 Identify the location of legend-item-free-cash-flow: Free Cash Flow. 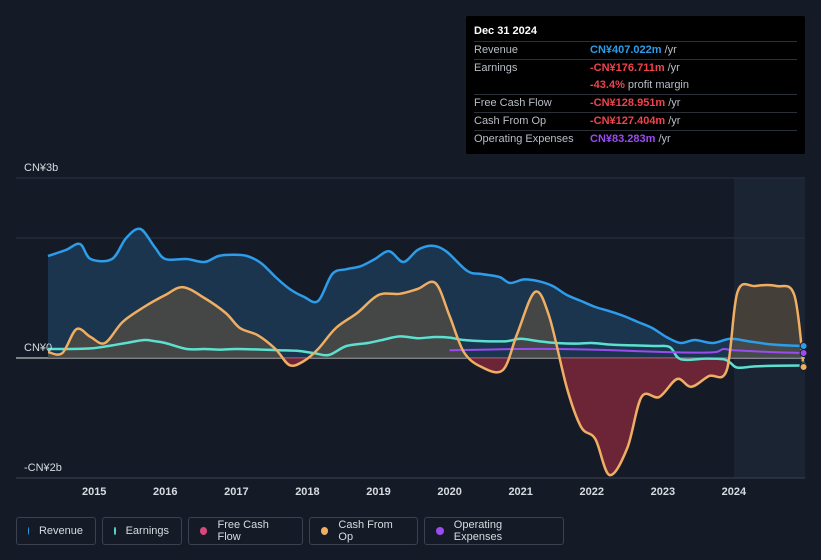
(245, 531).